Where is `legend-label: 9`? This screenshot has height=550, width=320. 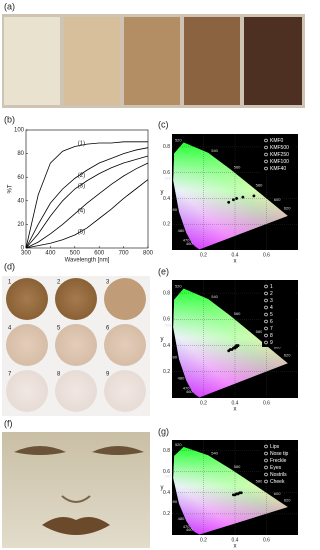 legend-label: 9 is located at coordinates (271, 343).